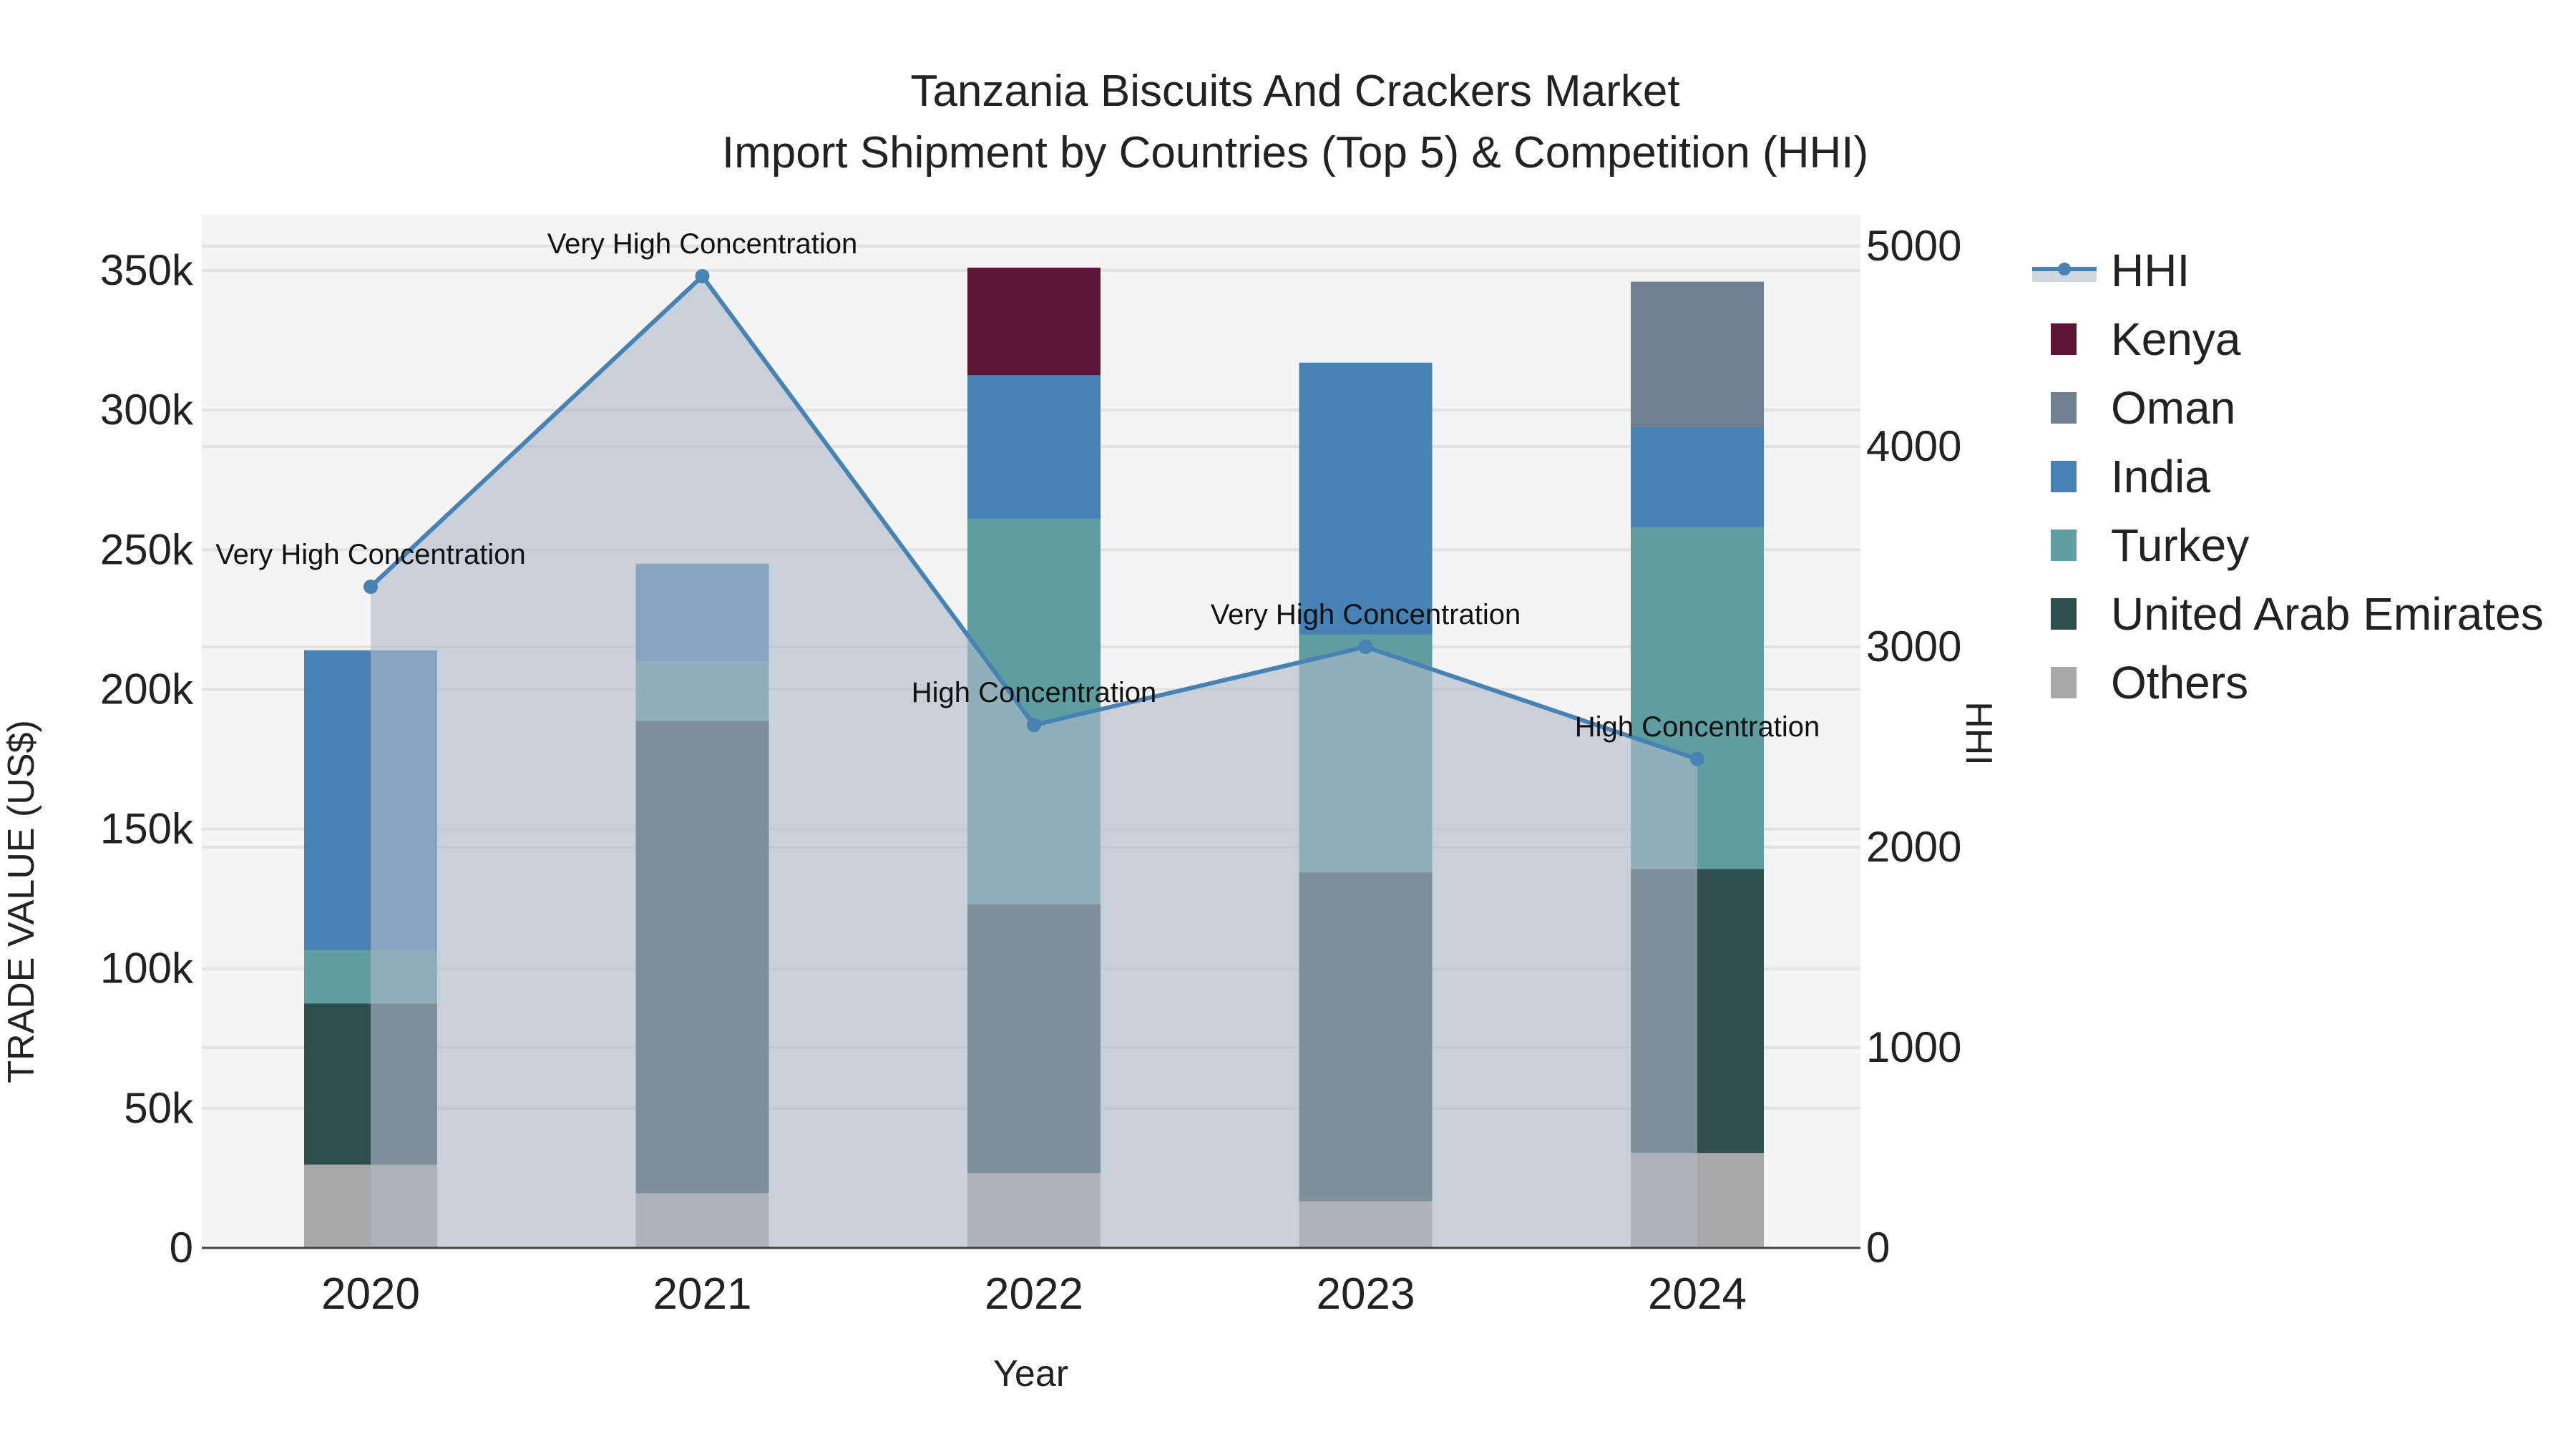 The width and height of the screenshot is (2576, 1449). What do you see at coordinates (1366, 1294) in the screenshot?
I see `x-tick-label: 2023` at bounding box center [1366, 1294].